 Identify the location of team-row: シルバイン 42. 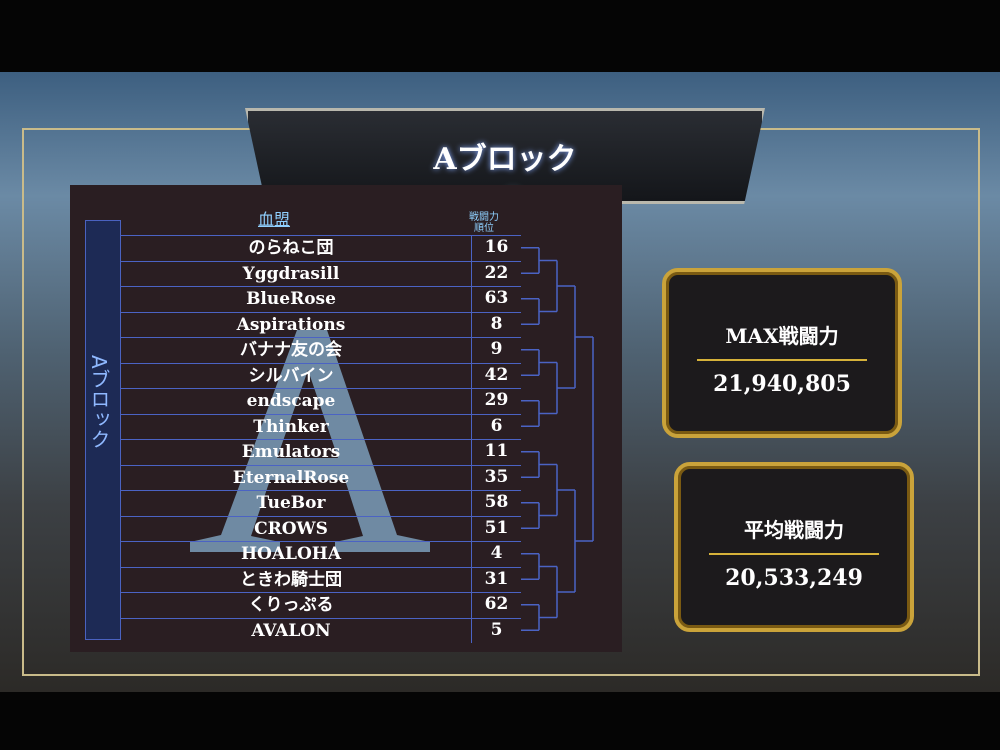
(321, 375).